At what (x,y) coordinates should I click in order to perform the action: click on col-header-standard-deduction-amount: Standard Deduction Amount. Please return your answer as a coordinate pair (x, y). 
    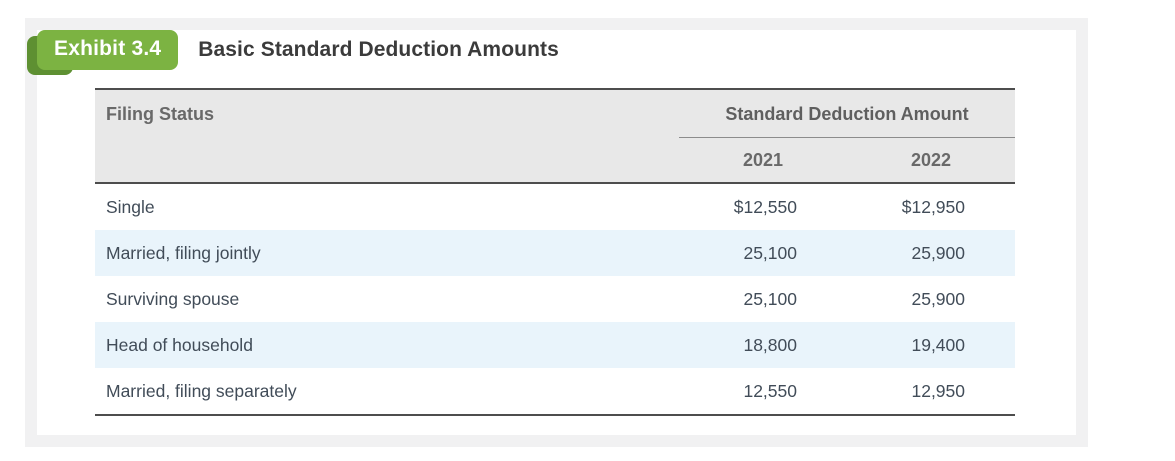
    Looking at the image, I should click on (847, 113).